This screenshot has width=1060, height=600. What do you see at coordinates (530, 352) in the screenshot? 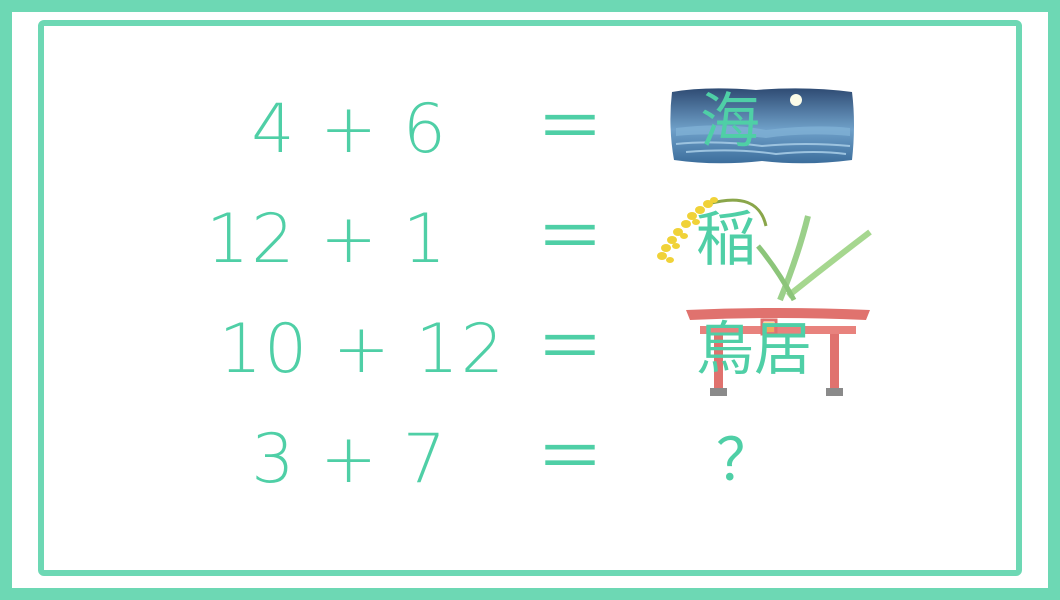
I see `equation-row-3: 10 + 12 ＝ 鳥居` at bounding box center [530, 352].